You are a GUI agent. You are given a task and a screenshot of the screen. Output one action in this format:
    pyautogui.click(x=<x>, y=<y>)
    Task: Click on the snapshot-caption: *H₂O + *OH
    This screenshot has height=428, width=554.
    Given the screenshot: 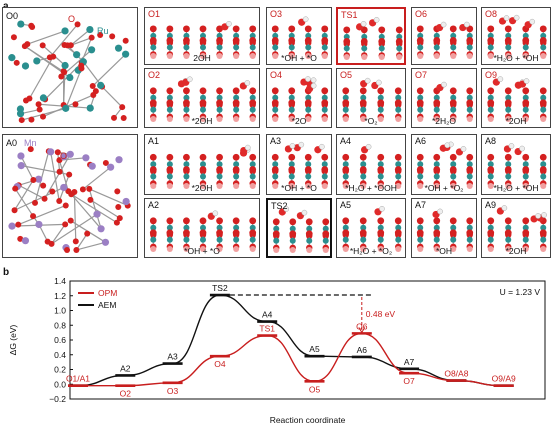 What is the action you would take?
    pyautogui.click(x=516, y=188)
    